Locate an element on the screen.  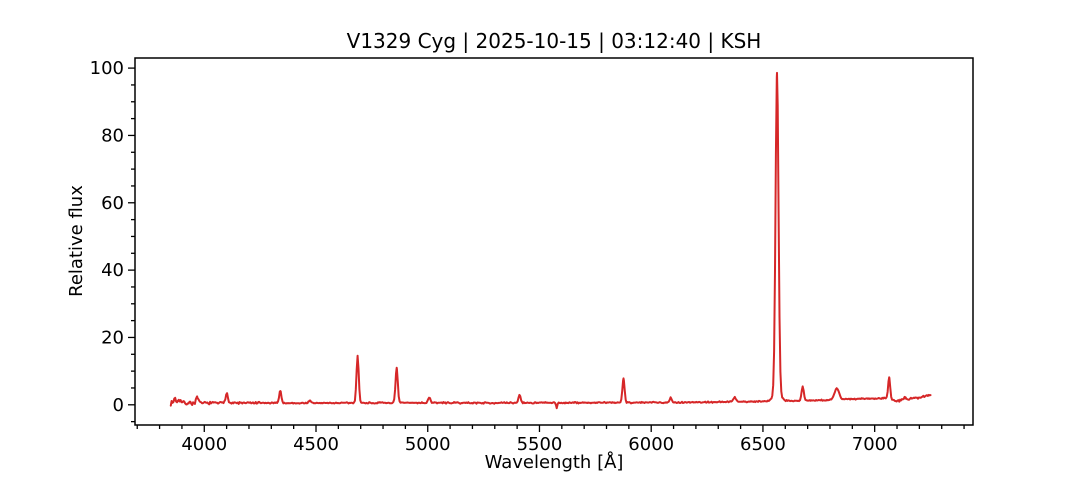
x-axis-label: Wavelength [Å] is located at coordinates (554, 462).